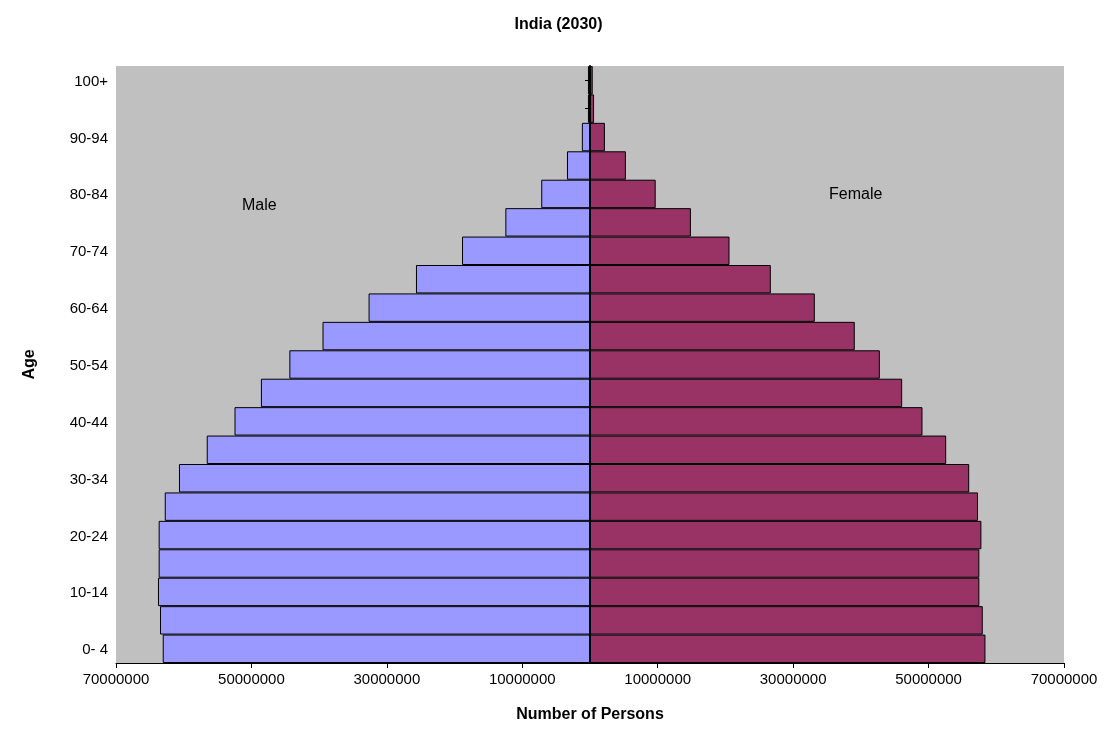  I want to click on y-tick-label: 10-14, so click(88, 592).